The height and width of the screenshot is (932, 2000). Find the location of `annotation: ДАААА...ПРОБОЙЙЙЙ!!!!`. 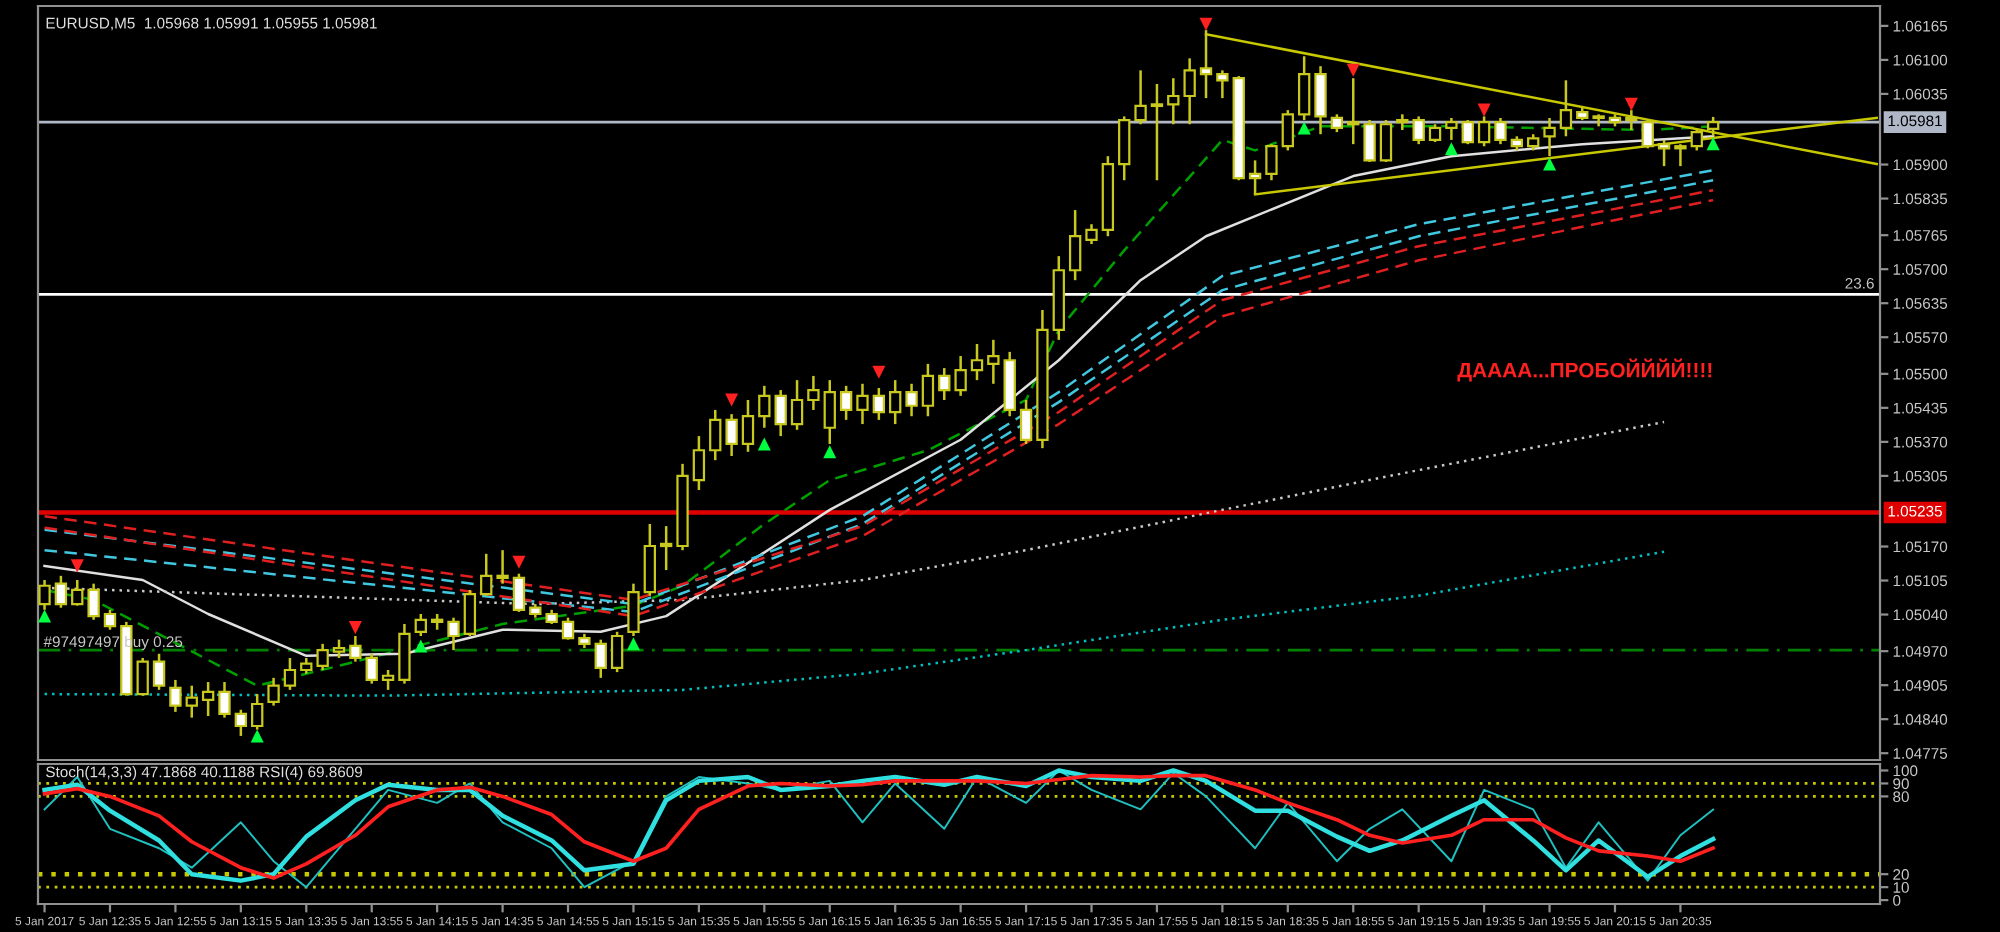

annotation: ДАААА...ПРОБОЙЙЙЙ!!!! is located at coordinates (1584, 370).